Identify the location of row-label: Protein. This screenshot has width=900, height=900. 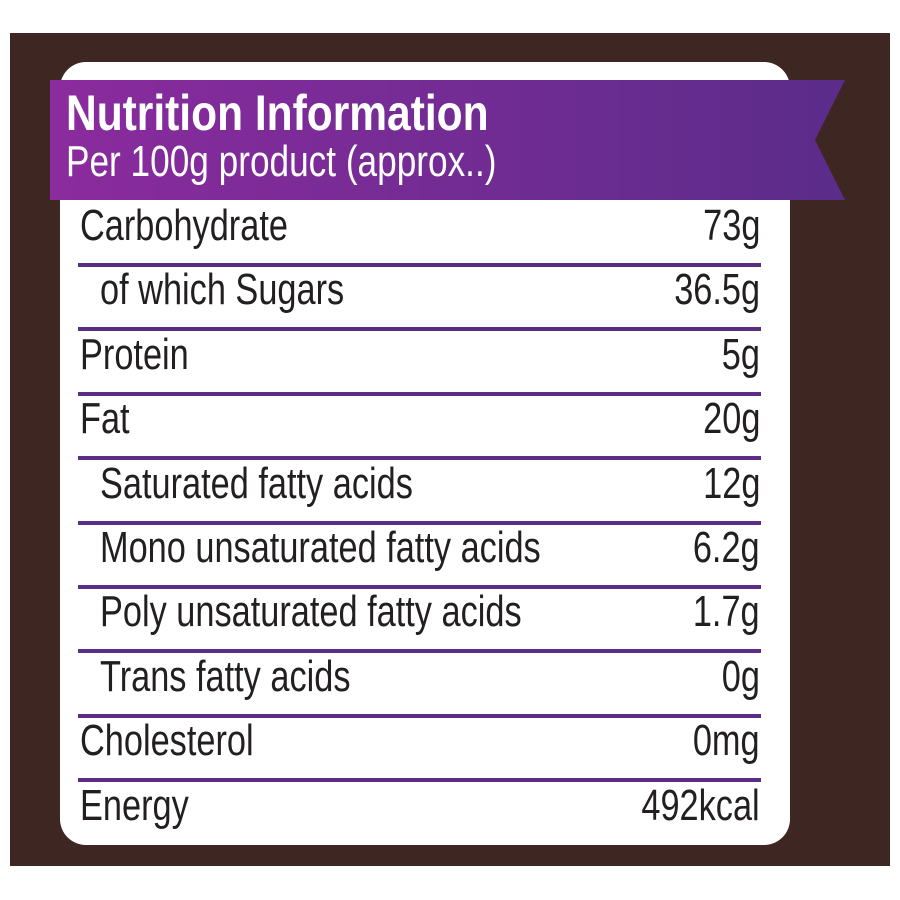
(134, 354).